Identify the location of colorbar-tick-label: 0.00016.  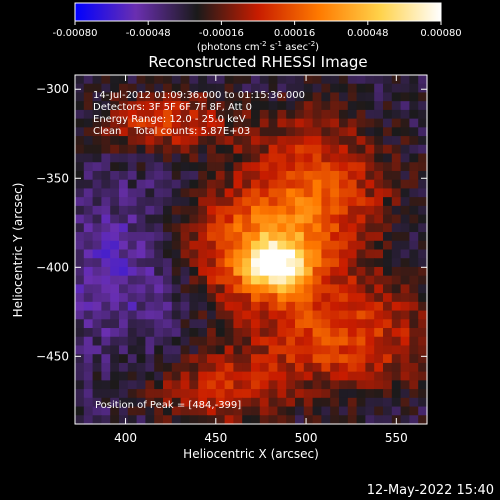
(294, 33).